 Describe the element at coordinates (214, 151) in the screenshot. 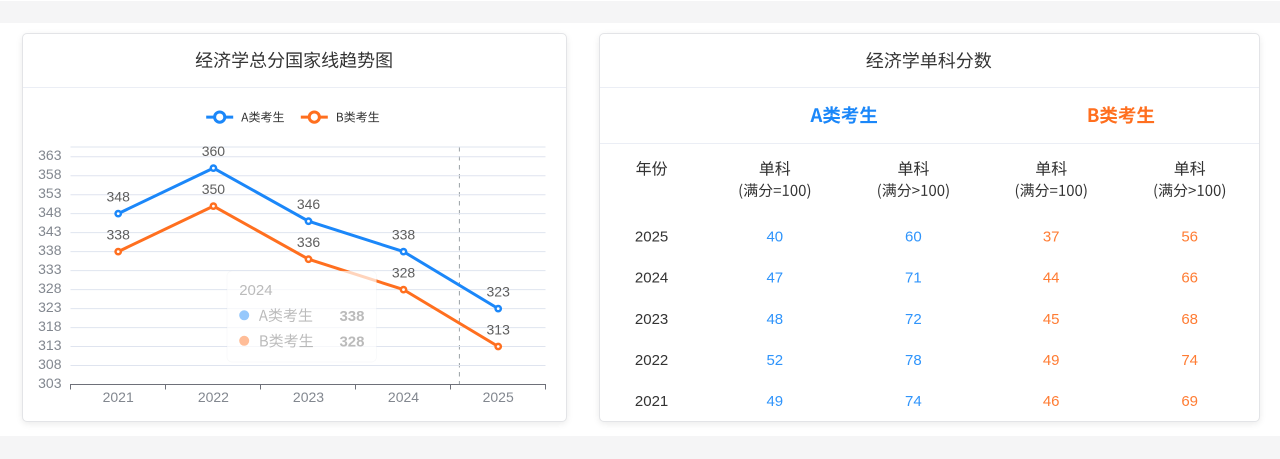

I see `svg-text: 360` at that location.